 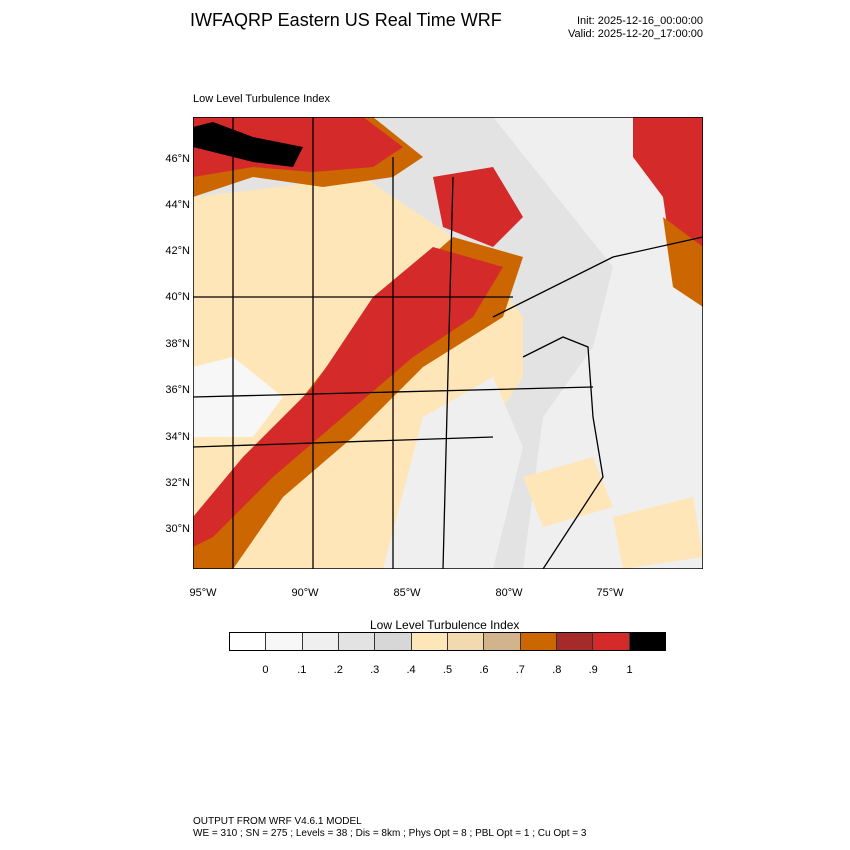 What do you see at coordinates (338, 670) in the screenshot?
I see `colorbar-label: .2` at bounding box center [338, 670].